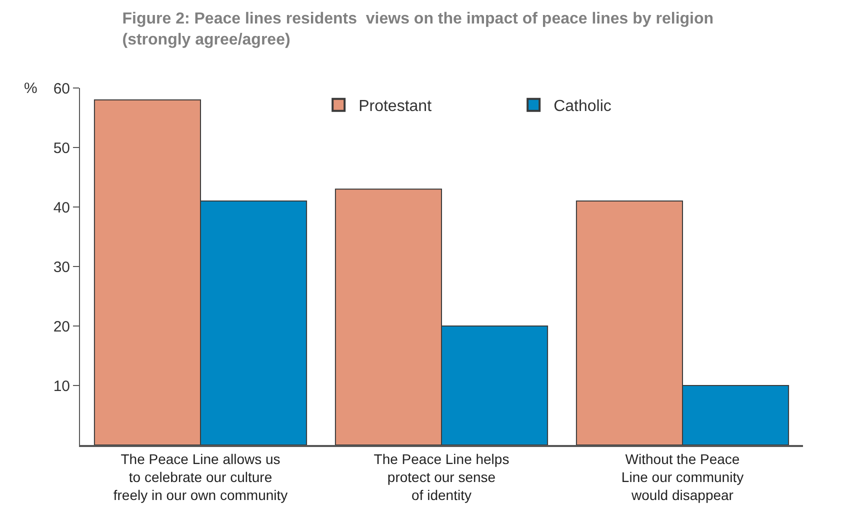 This screenshot has height=527, width=843. What do you see at coordinates (418, 29) in the screenshot?
I see `chart-title: Figure 2: Peace lines residents views on the impact of peace lines by religion (strongly agree/agree)` at bounding box center [418, 29].